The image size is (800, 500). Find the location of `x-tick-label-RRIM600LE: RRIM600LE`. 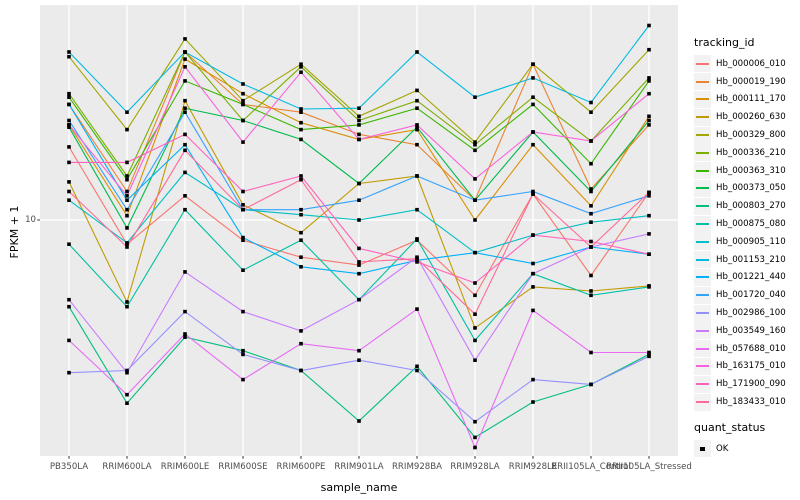

x-tick-label-RRIM600LE: RRIM600LE is located at coordinates (185, 467).